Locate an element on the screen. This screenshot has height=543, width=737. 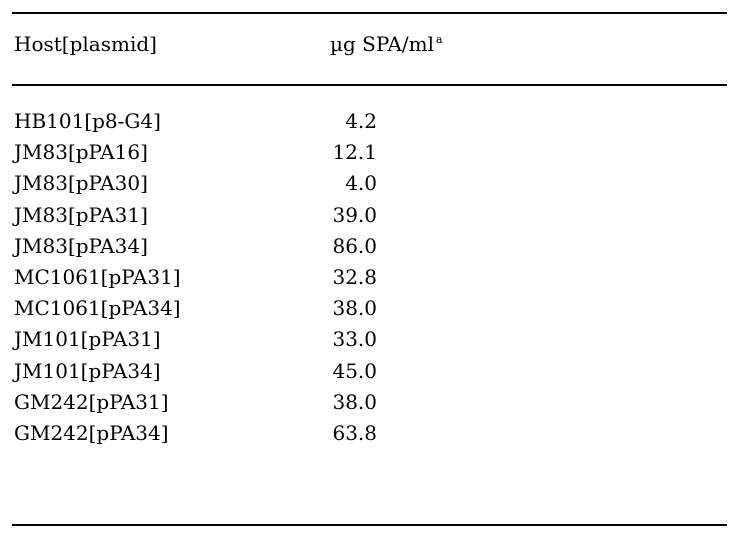
value-cell: 4.0 is located at coordinates (361, 183).